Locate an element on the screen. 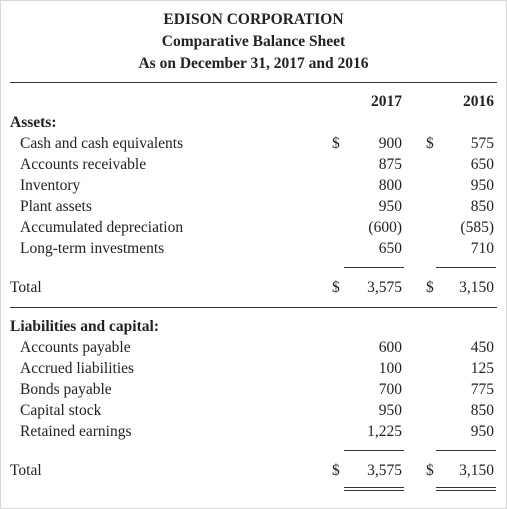 Image resolution: width=507 pixels, height=509 pixels. value-2017: 600 is located at coordinates (390, 347).